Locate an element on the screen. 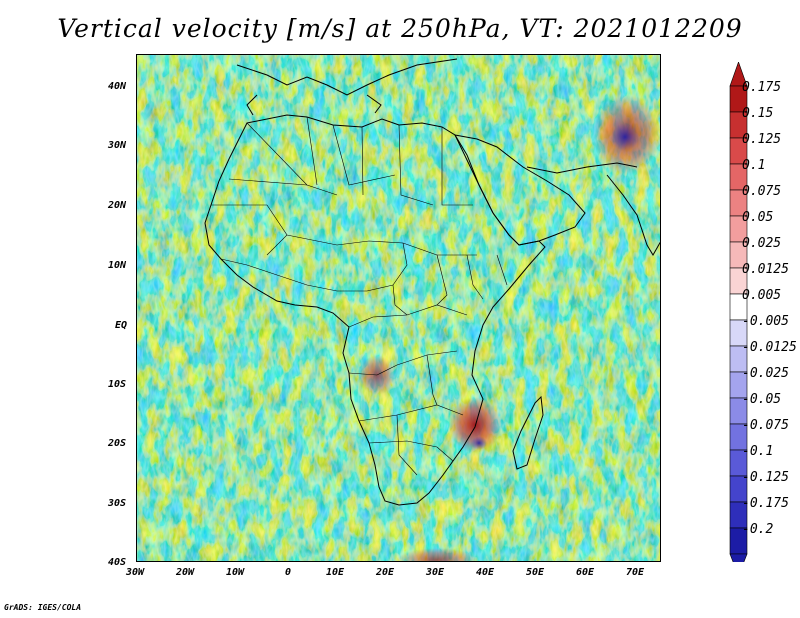 This screenshot has height=618, width=800. lon-label: 60E is located at coordinates (585, 572).